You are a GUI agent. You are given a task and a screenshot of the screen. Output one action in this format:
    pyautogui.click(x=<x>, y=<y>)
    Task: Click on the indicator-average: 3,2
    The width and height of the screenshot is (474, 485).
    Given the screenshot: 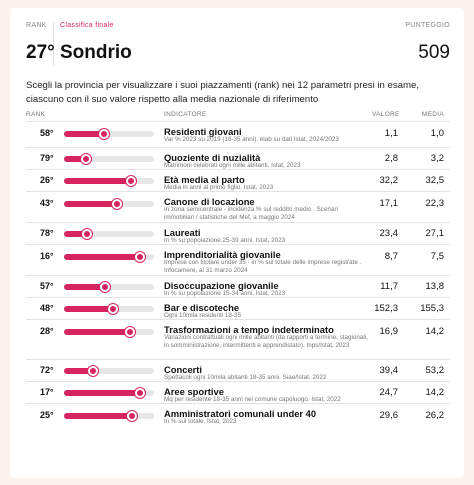 What is the action you would take?
    pyautogui.click(x=437, y=158)
    